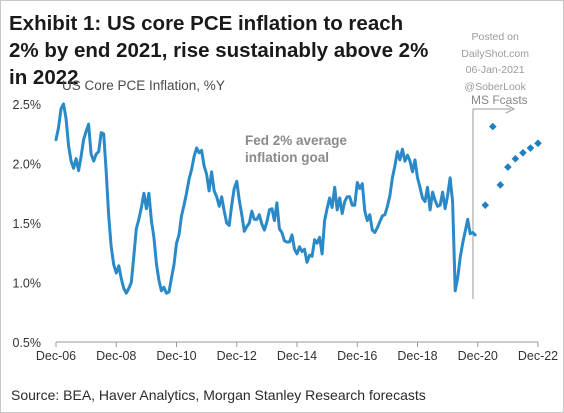 This screenshot has height=413, width=564. What do you see at coordinates (495, 37) in the screenshot?
I see `watermark-posted: Posted on` at bounding box center [495, 37].